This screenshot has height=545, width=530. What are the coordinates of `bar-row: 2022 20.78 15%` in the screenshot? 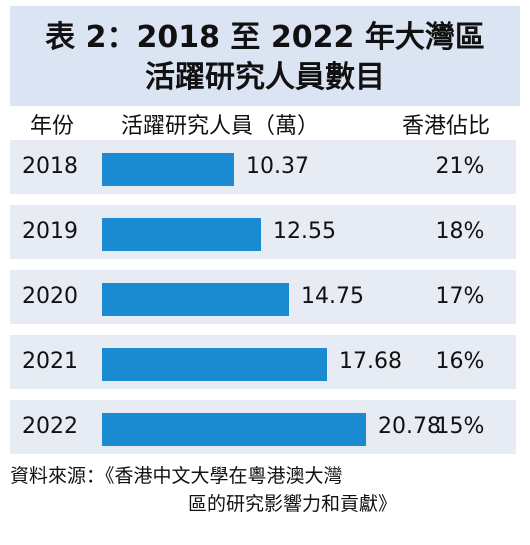 It's located at (263, 427).